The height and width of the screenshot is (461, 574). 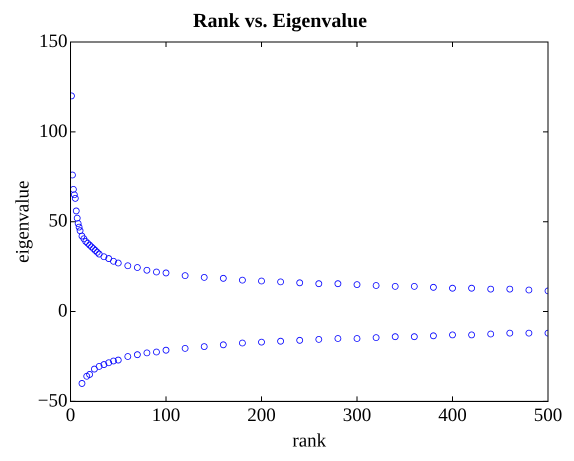 I want to click on y-tick-label: 50, so click(x=58, y=221).